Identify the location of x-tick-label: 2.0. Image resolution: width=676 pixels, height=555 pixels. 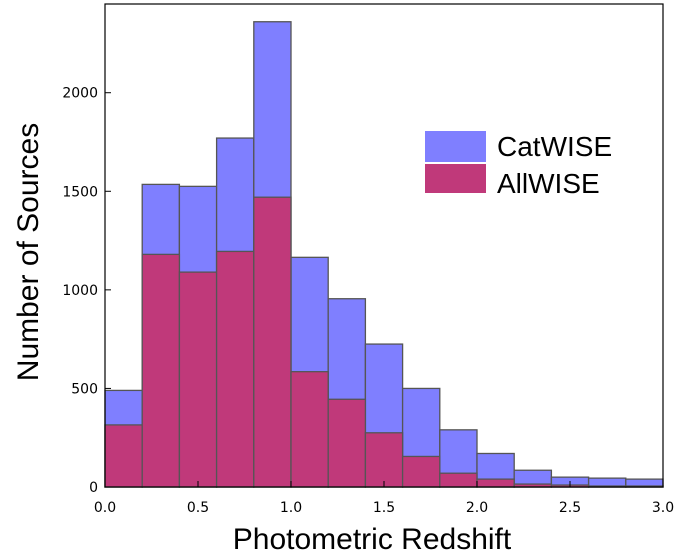
(477, 508).